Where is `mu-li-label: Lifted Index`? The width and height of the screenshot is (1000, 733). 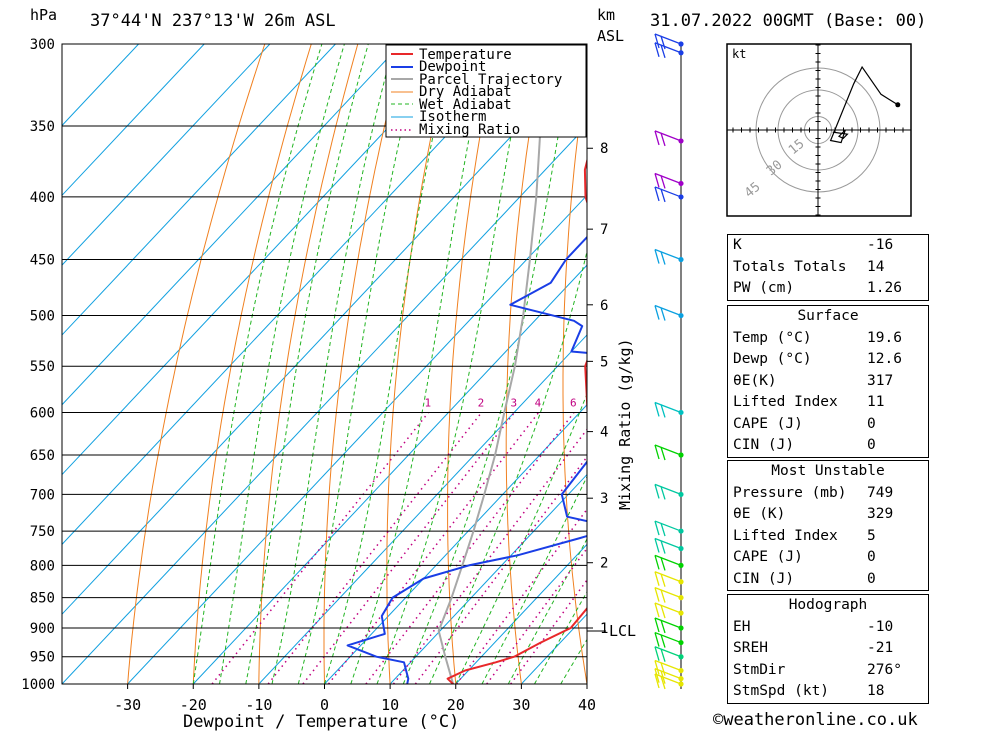 mu-li-label: Lifted Index is located at coordinates (785, 535).